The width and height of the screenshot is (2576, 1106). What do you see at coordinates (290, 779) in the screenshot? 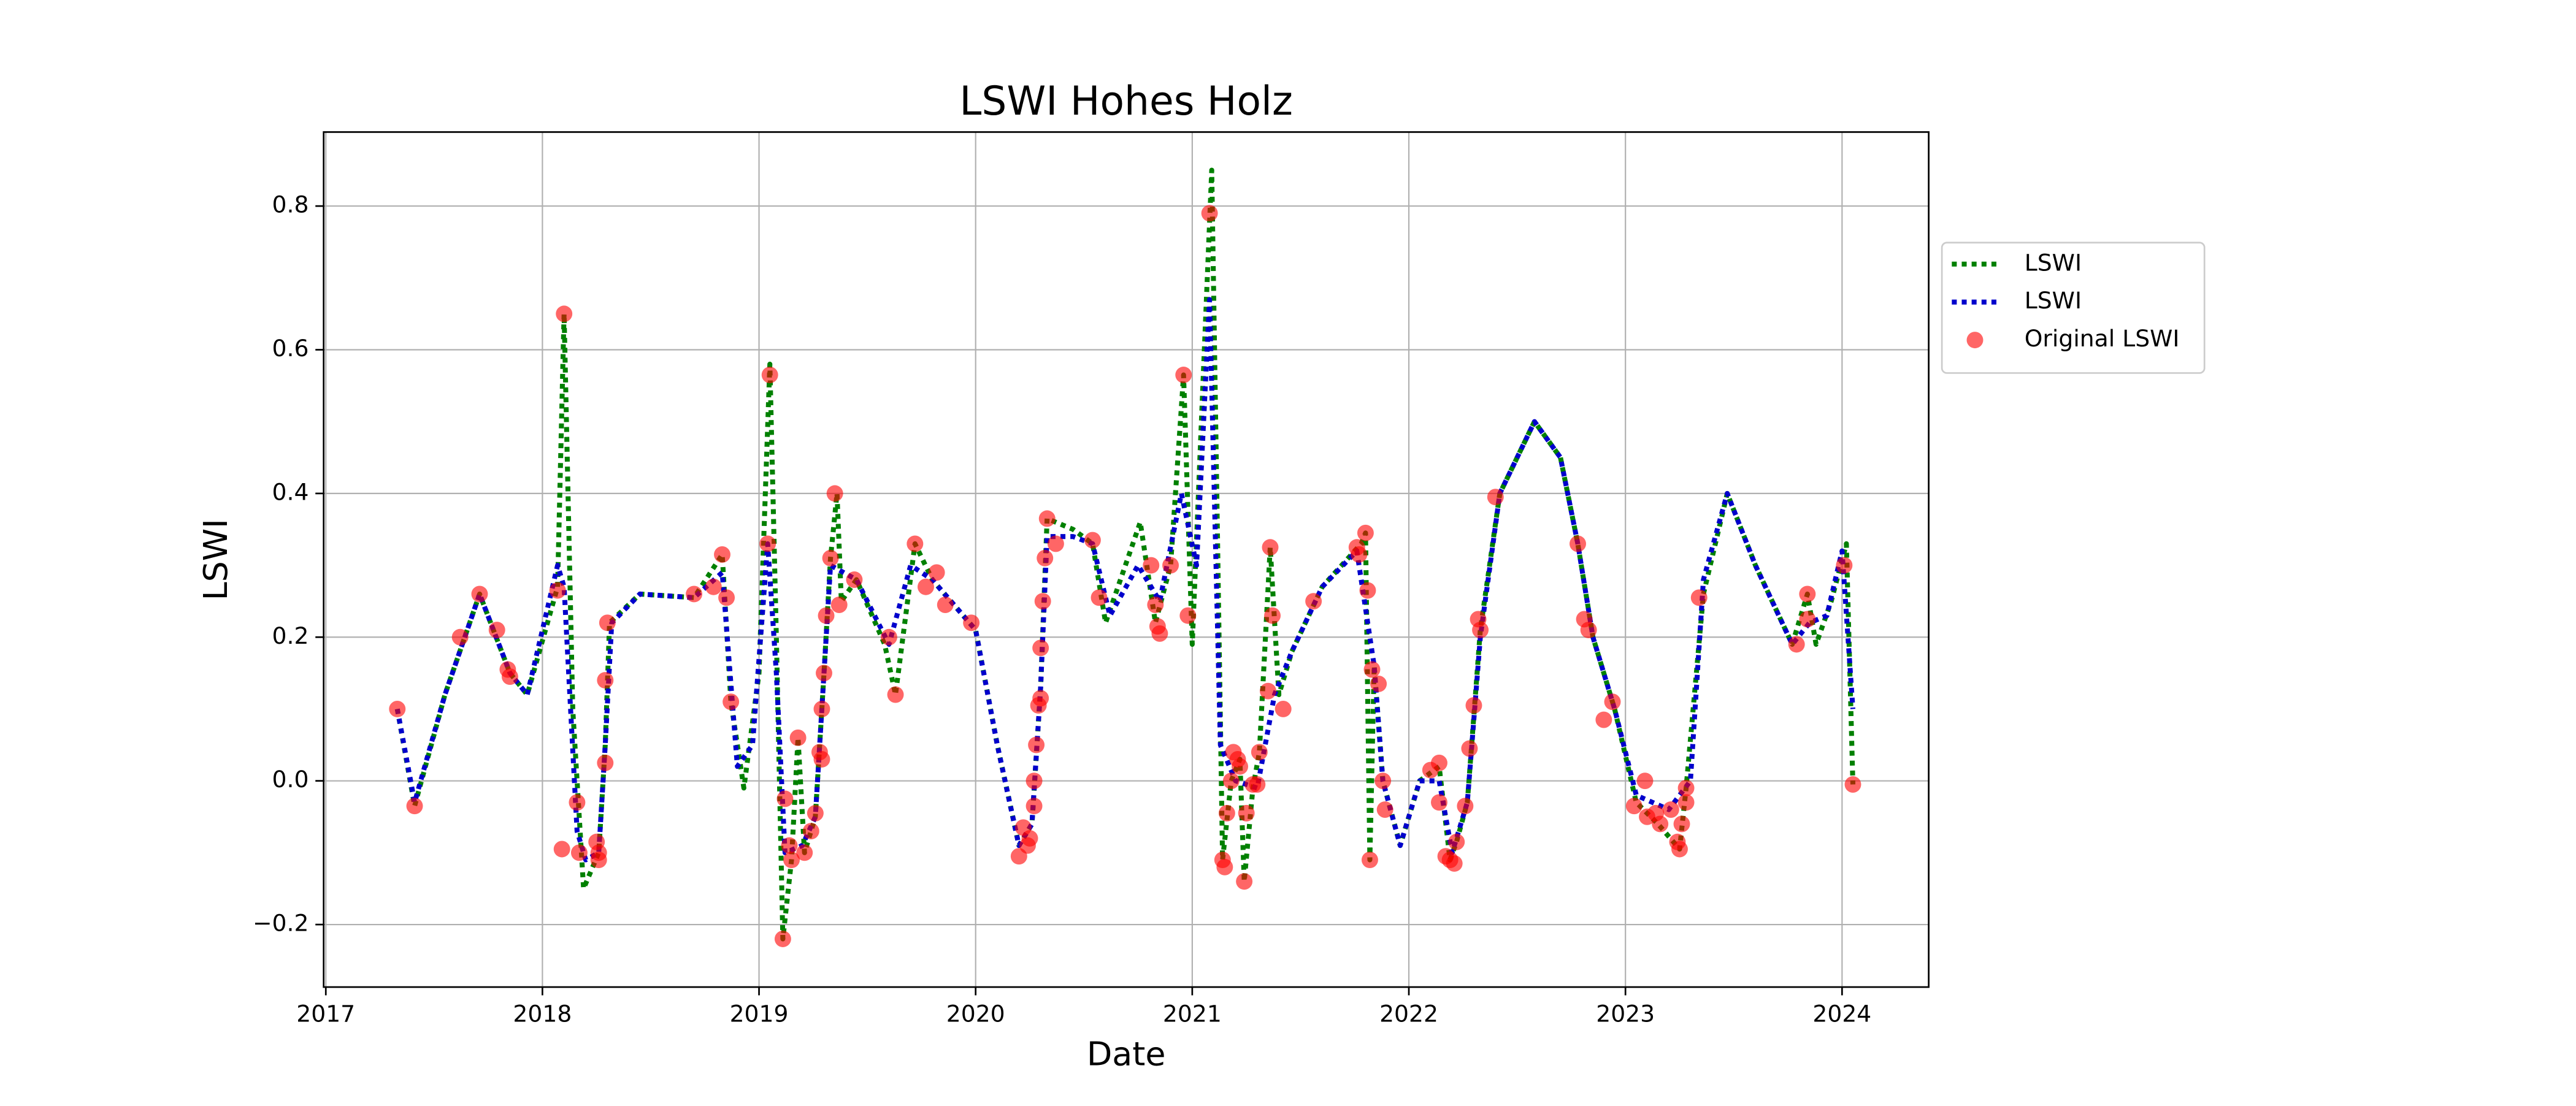
I see `y-tick-label: 0.0` at bounding box center [290, 779].